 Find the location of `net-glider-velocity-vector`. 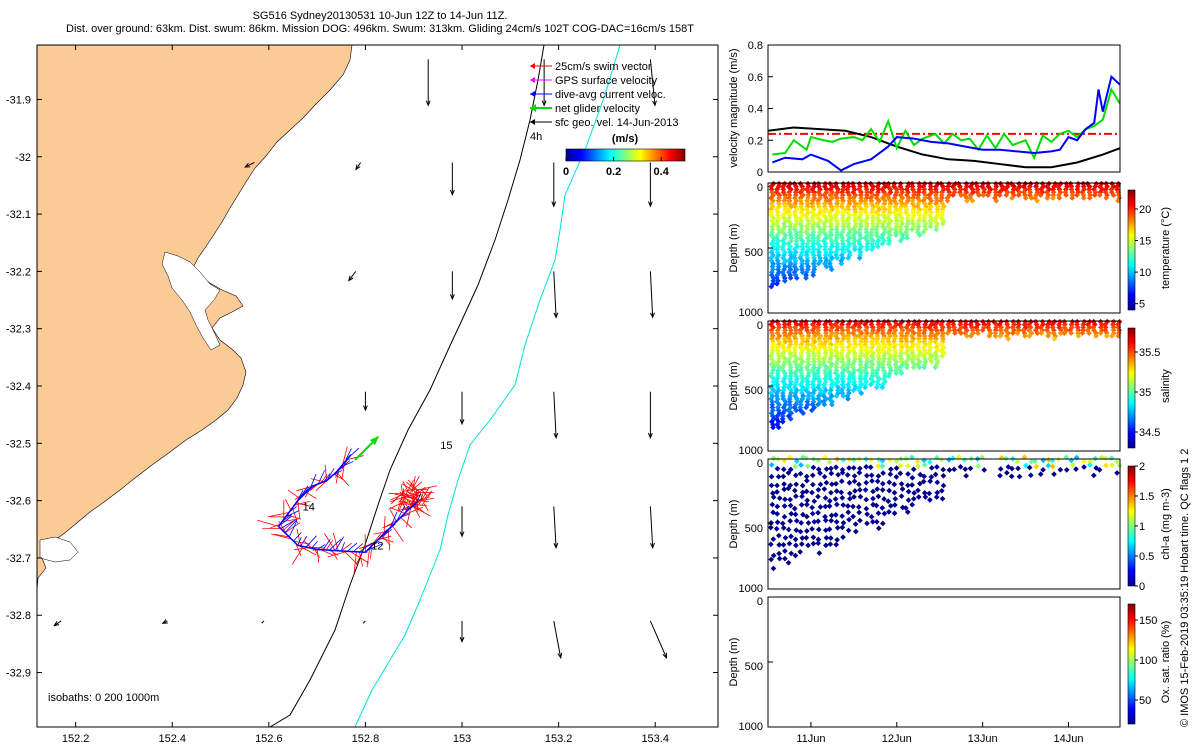

net-glider-velocity-vector is located at coordinates (366, 448).